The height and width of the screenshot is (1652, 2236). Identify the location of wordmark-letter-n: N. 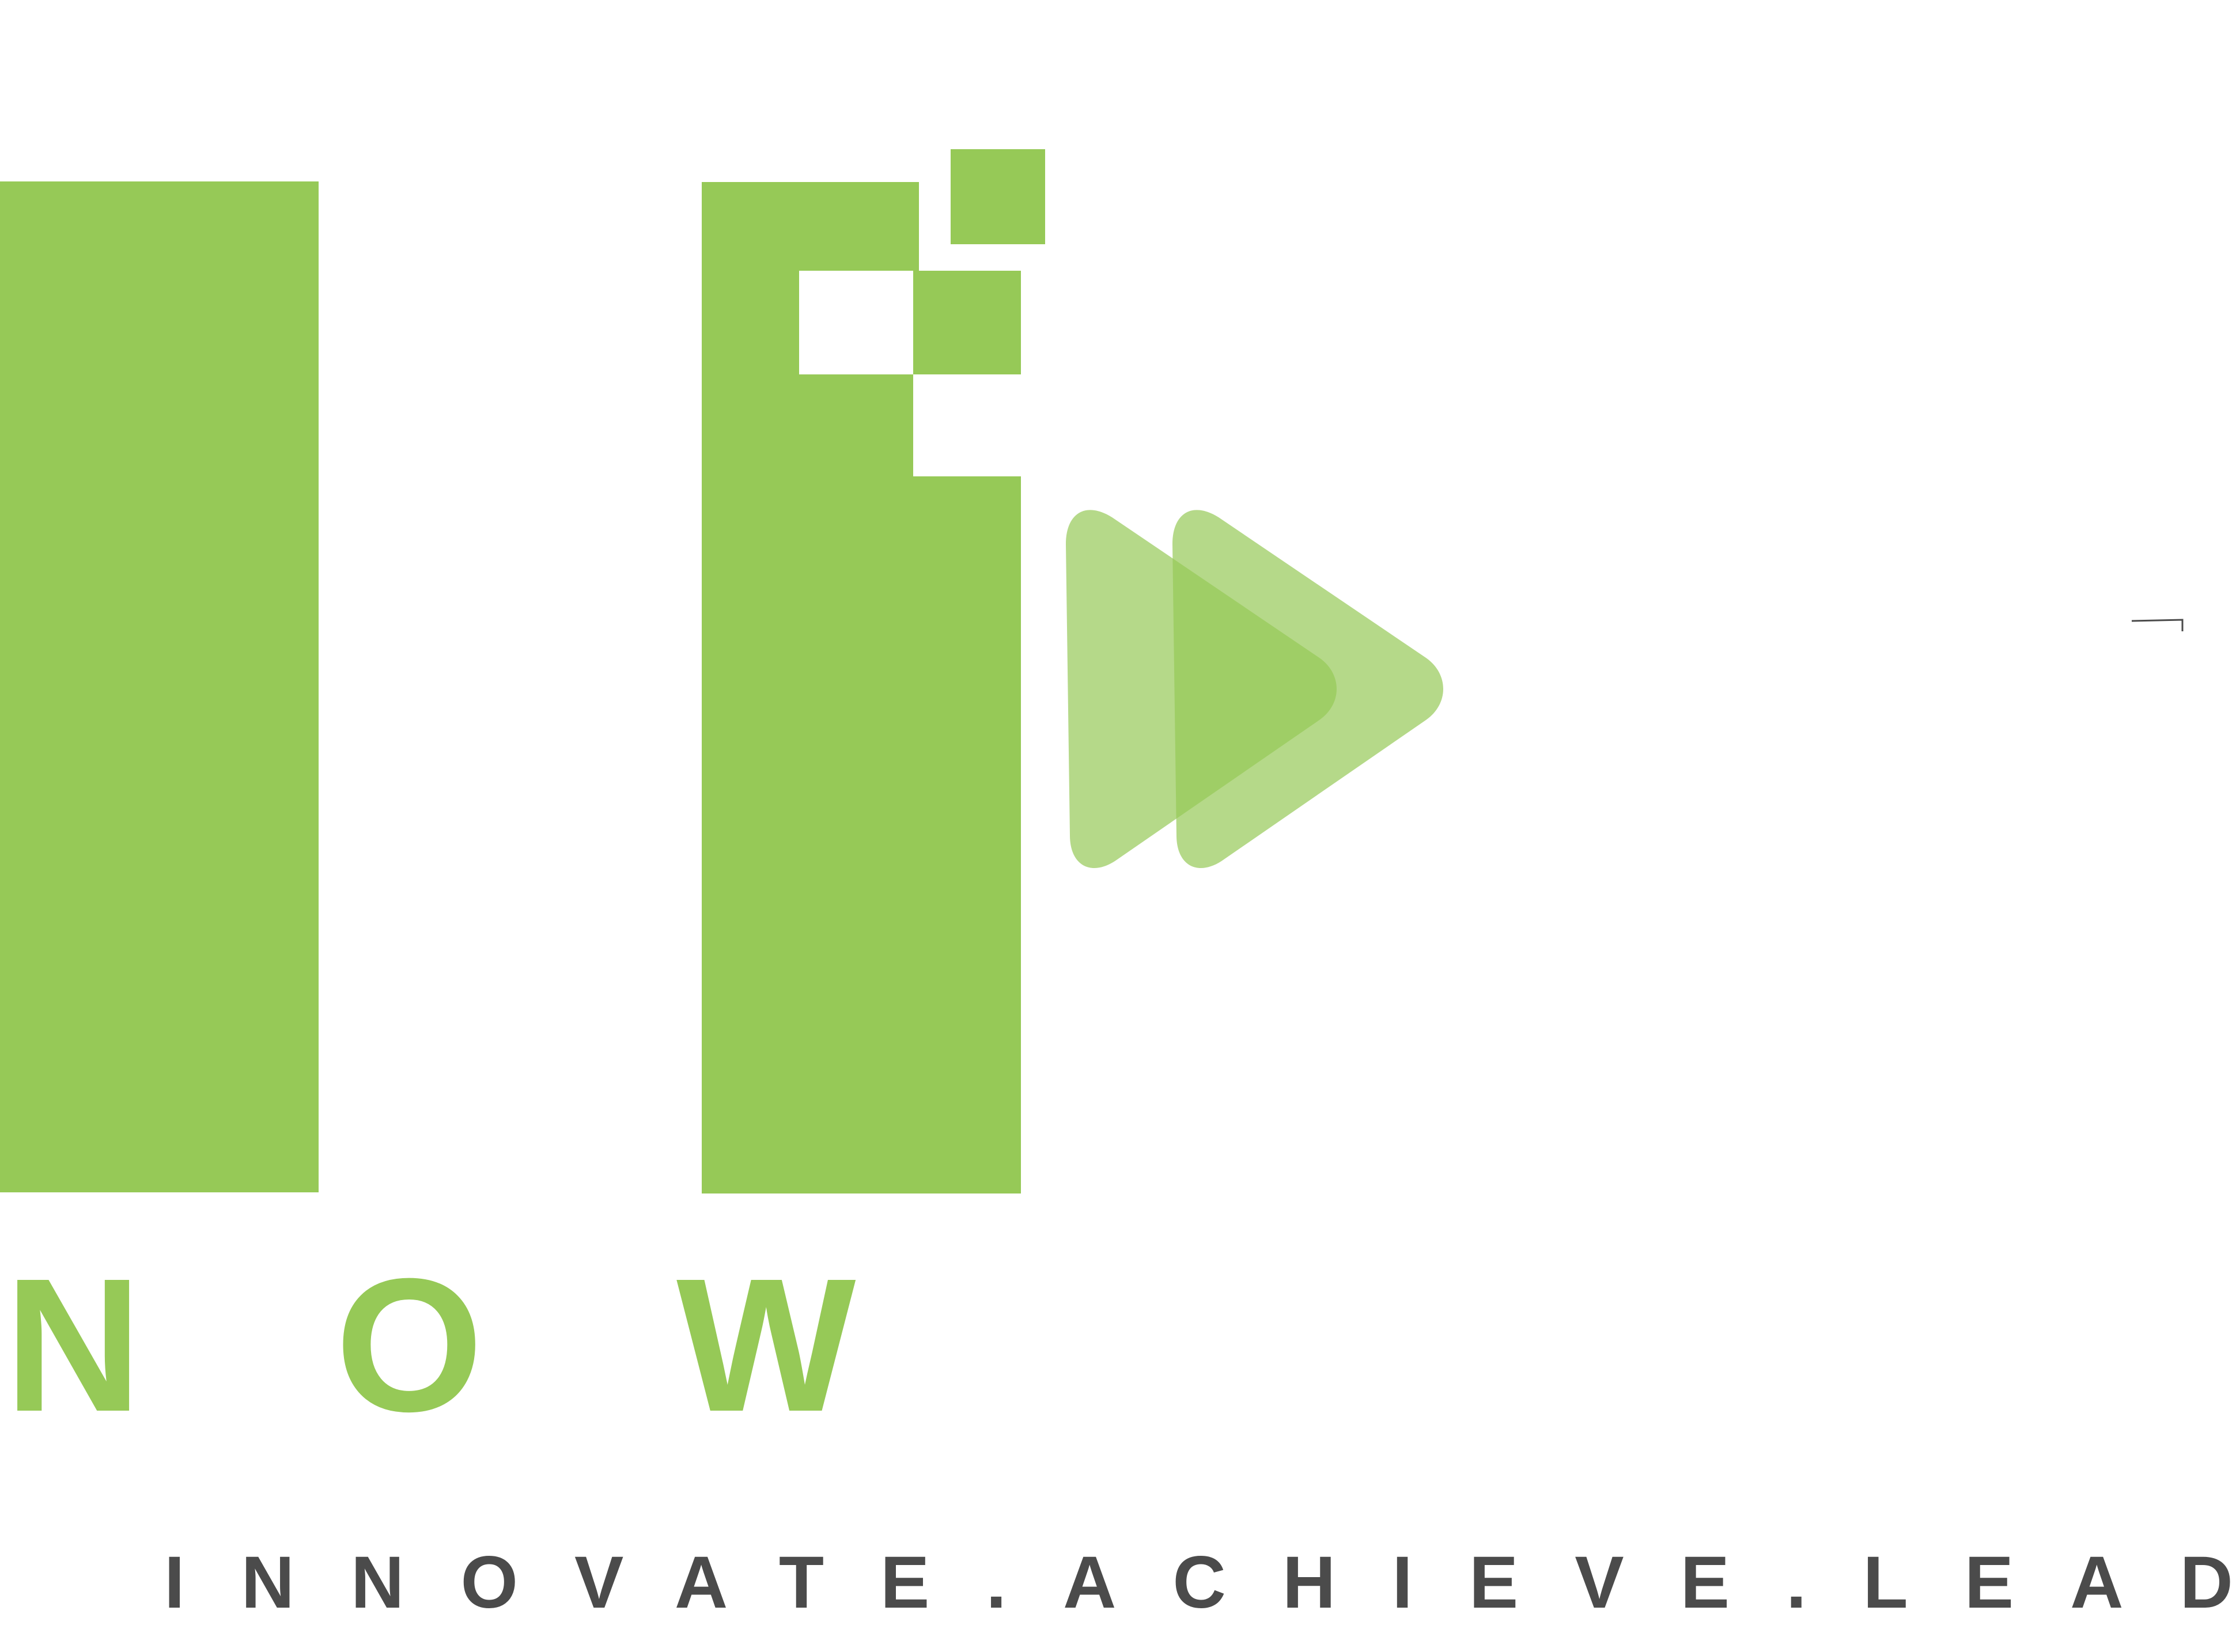
(73, 1344).